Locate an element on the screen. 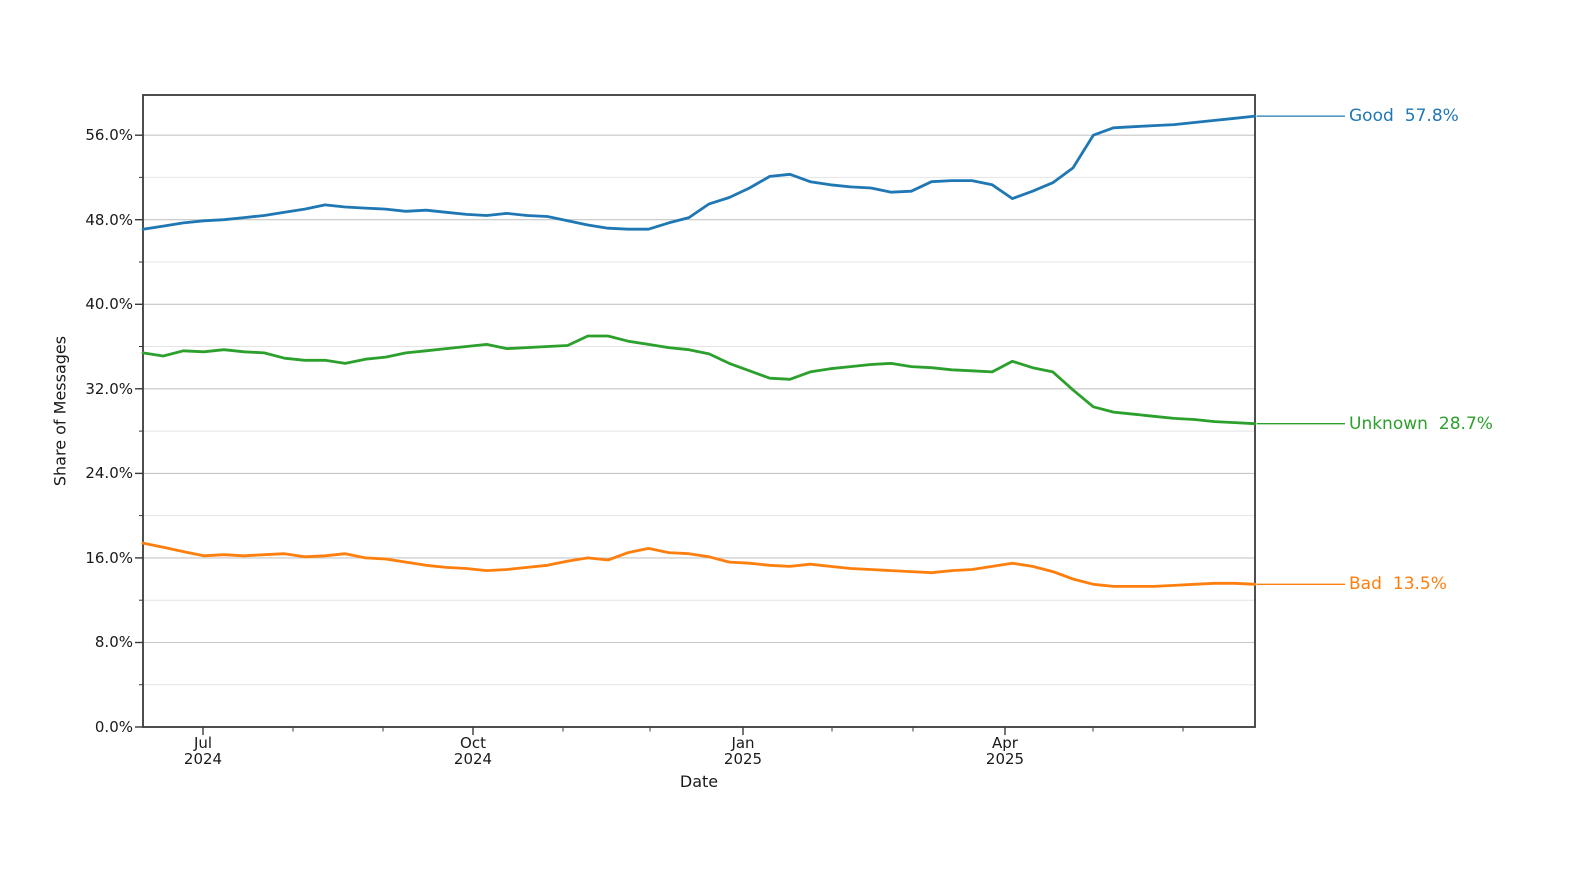 This screenshot has width=1592, height=882. series-end-label-bad: Bad 13.5% is located at coordinates (1398, 584).